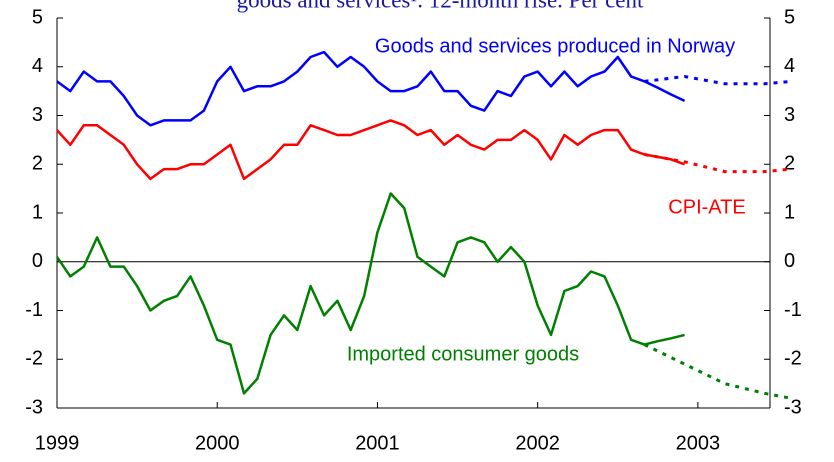 This screenshot has width=834, height=462. Describe the element at coordinates (537, 443) in the screenshot. I see `x-tick-label: 2002` at that location.